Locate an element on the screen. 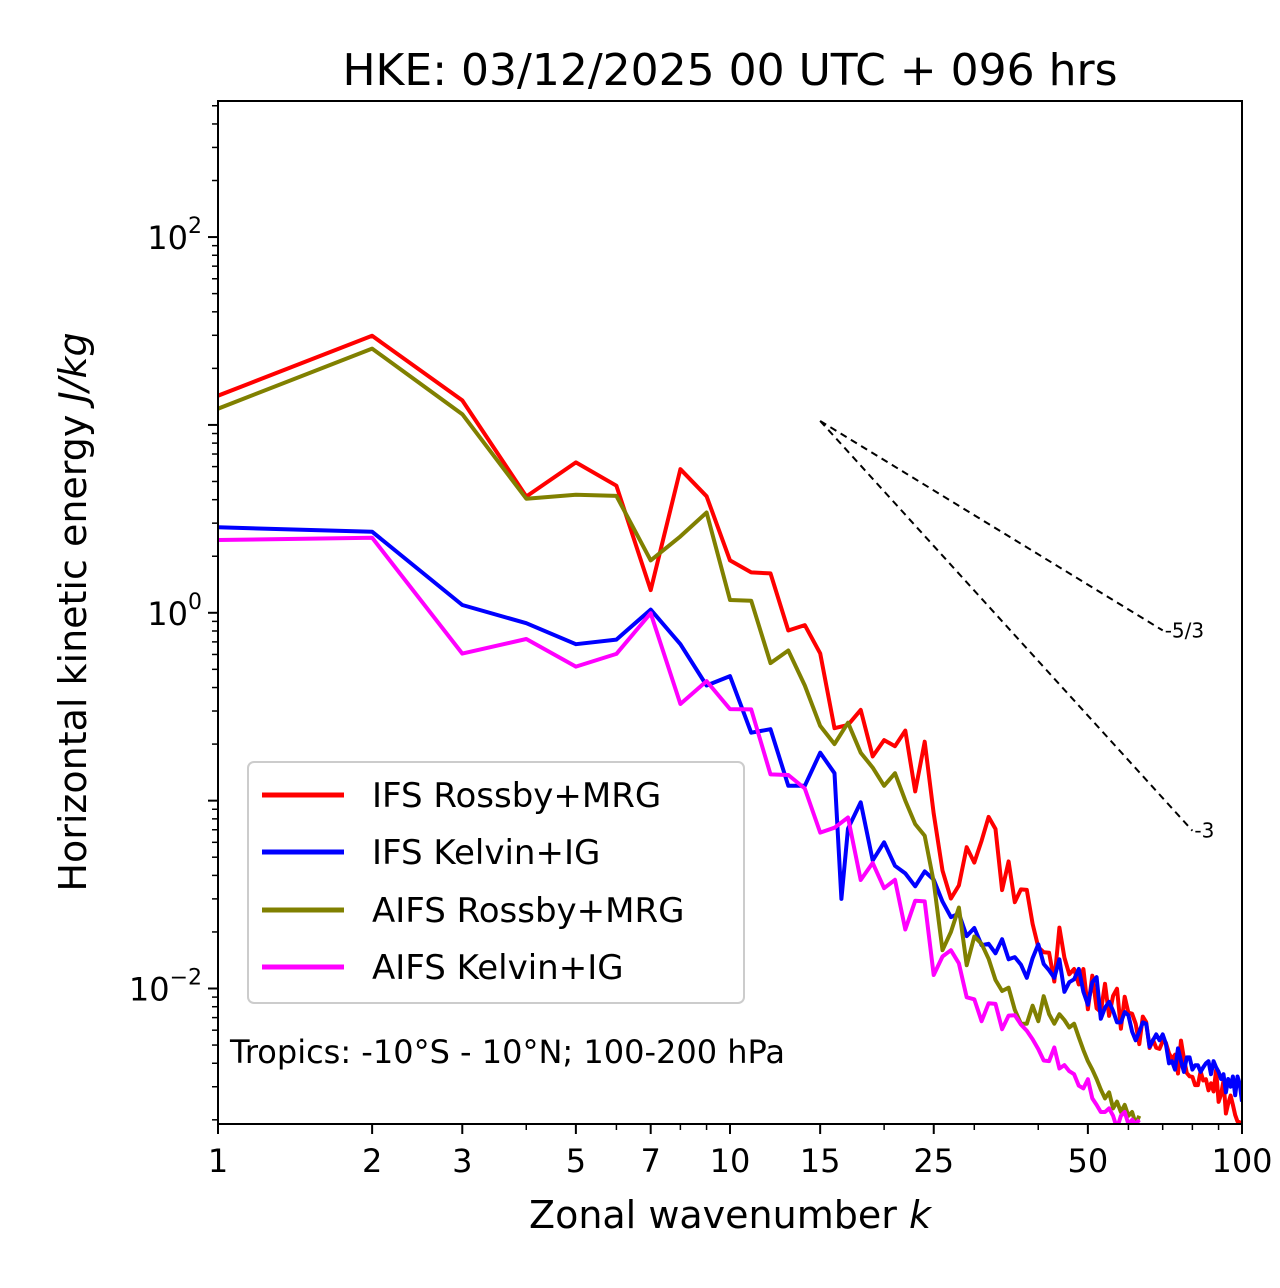  y-axis-label: Horizontal kinetic energy J/kg is located at coordinates (73, 611).